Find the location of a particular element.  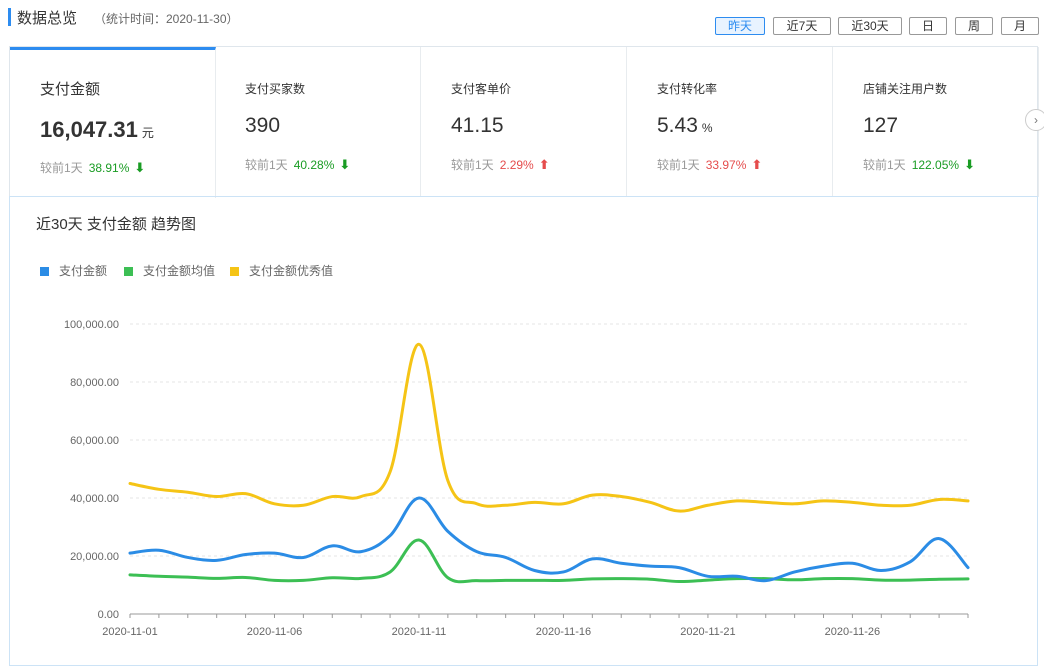

compare-change: 2.29% is located at coordinates (516, 165).